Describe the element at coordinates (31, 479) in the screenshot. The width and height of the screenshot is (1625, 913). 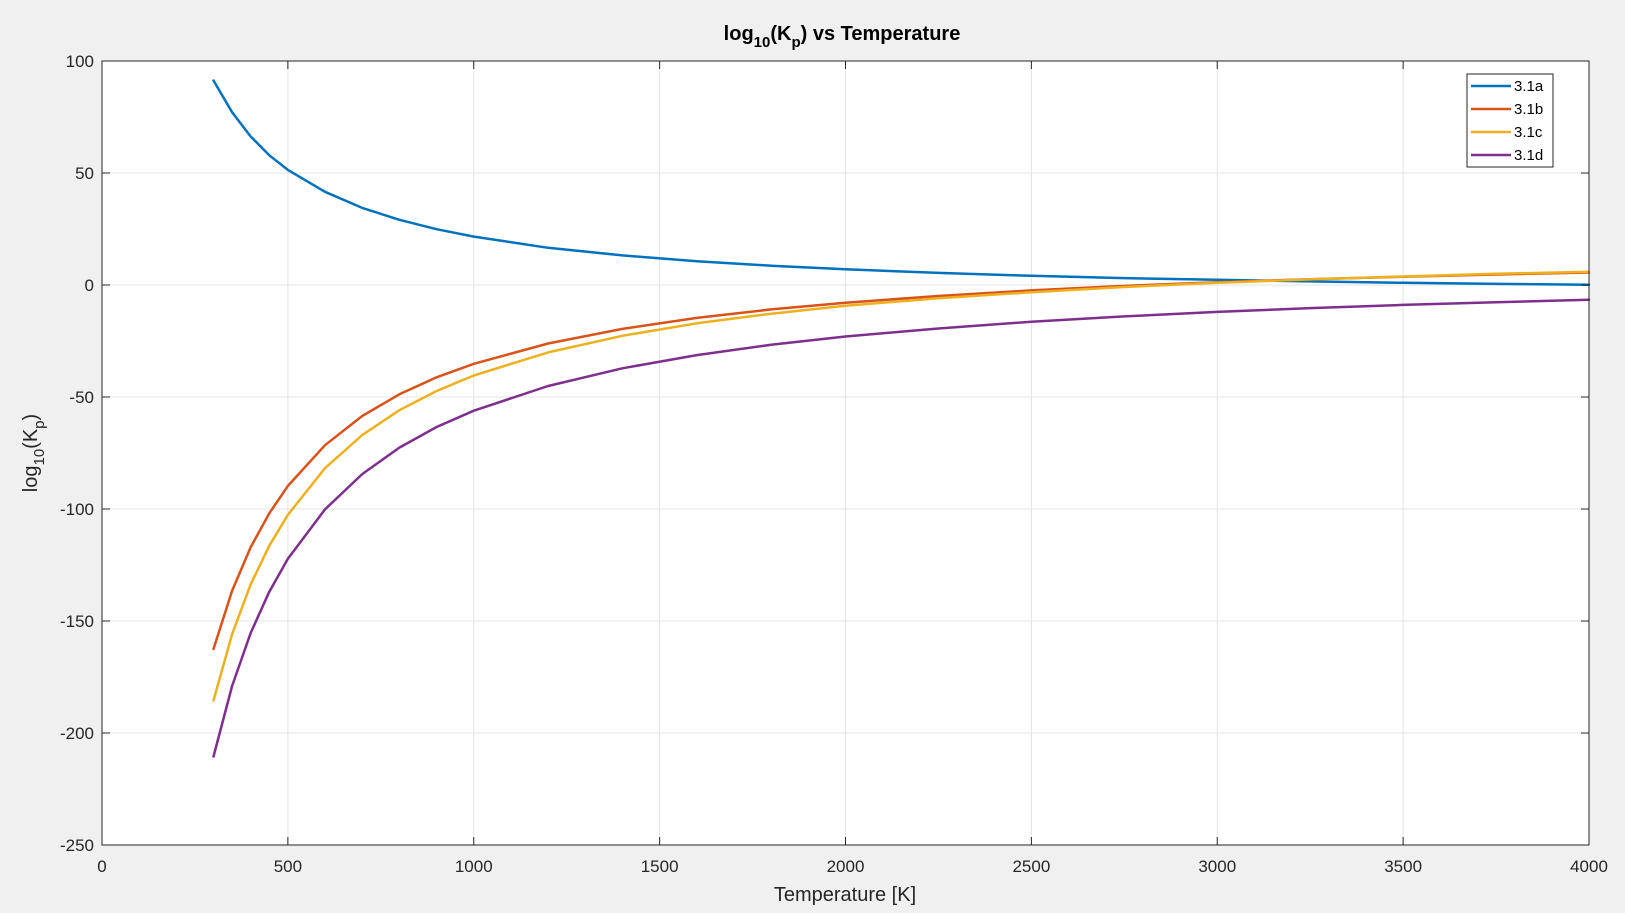
I see `y-axis-label-prefix: log` at that location.